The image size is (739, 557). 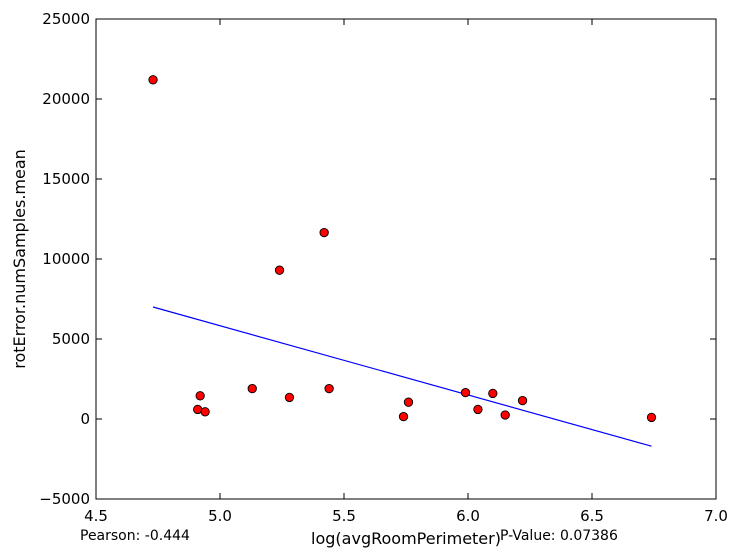 I want to click on y-tick-label: −5000, so click(x=64, y=499).